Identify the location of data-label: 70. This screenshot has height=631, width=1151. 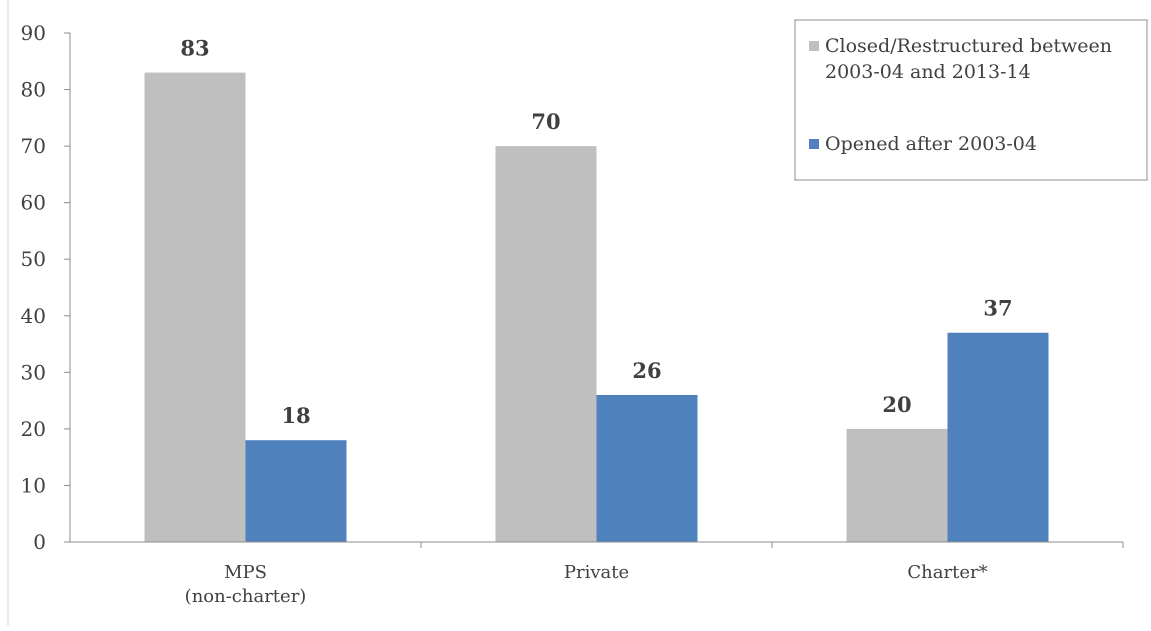
(545, 121).